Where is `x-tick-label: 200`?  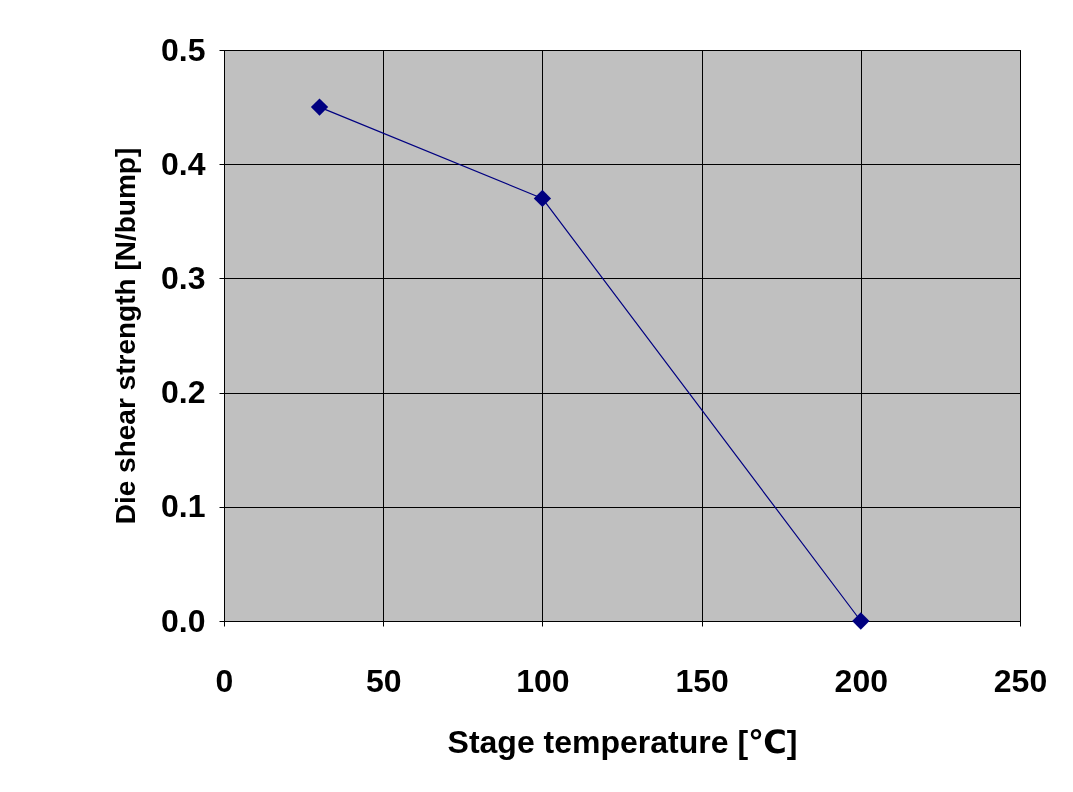
x-tick-label: 200 is located at coordinates (861, 680).